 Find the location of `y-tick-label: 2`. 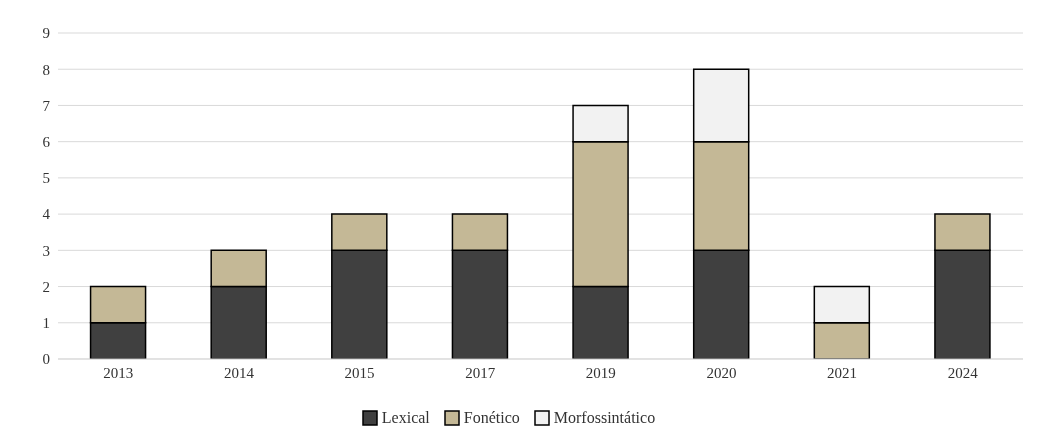

y-tick-label: 2 is located at coordinates (46, 286).